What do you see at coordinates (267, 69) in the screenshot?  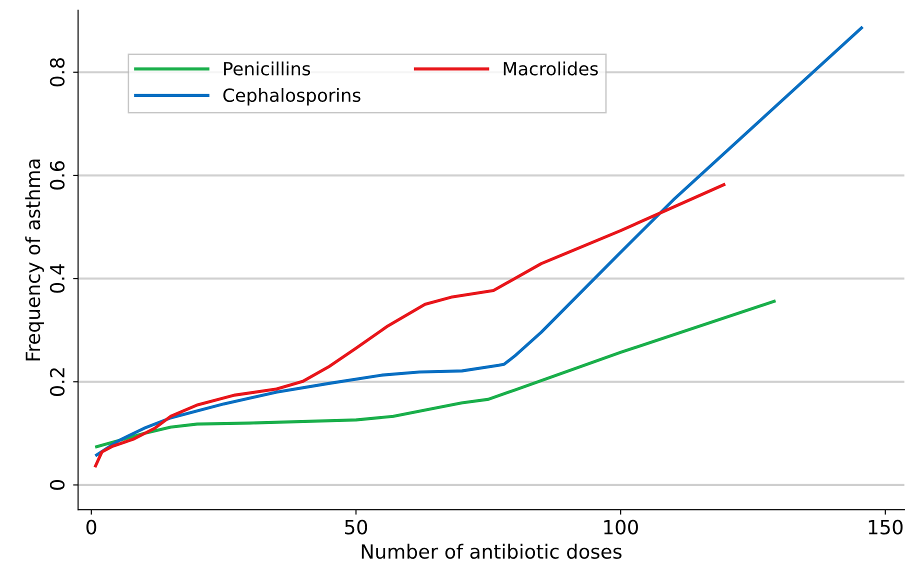 I see `legend-label: Penicillins` at bounding box center [267, 69].